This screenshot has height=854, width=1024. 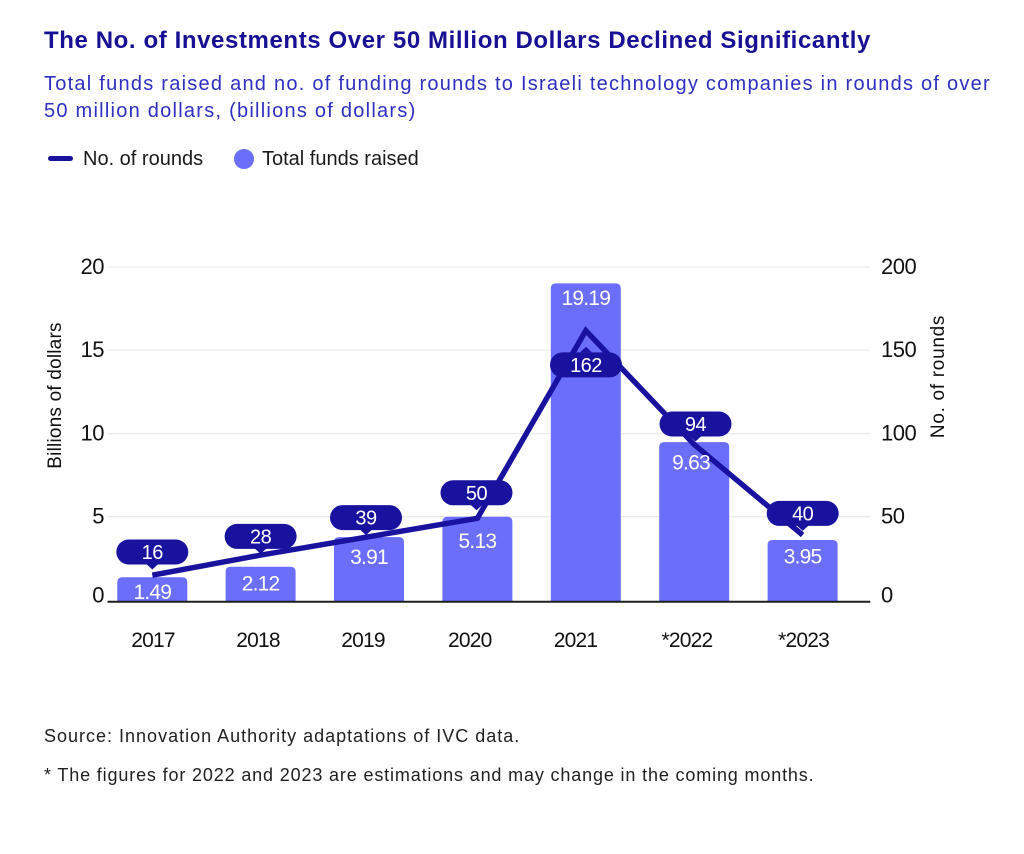 I want to click on svg-text: 3.95, so click(x=803, y=557).